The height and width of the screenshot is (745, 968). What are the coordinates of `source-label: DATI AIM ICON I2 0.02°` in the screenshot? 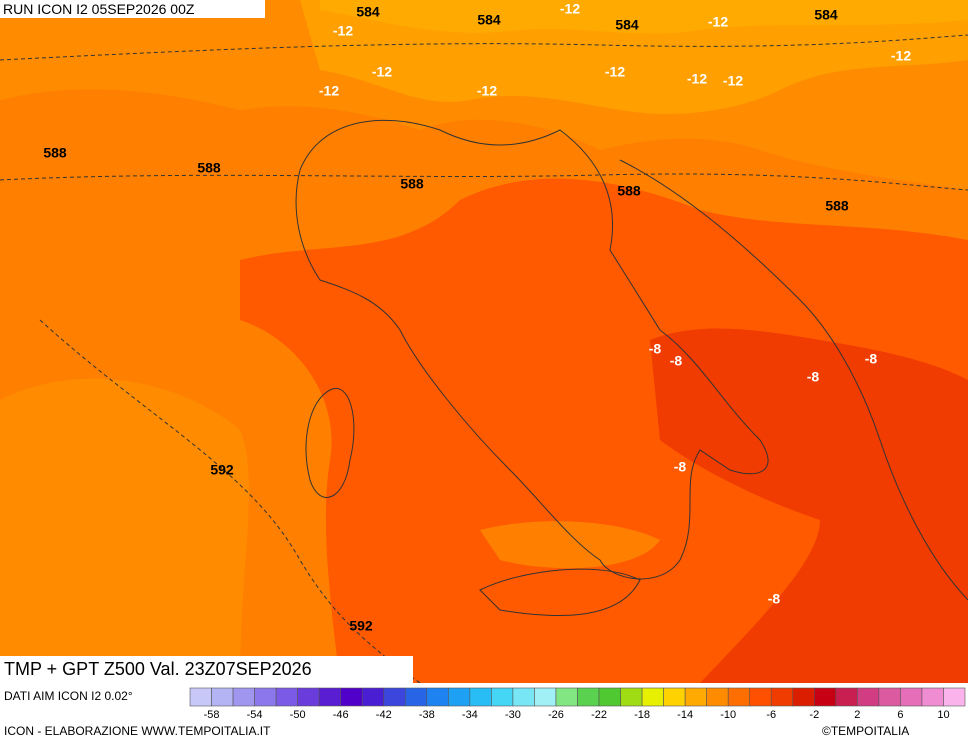 It's located at (68, 696).